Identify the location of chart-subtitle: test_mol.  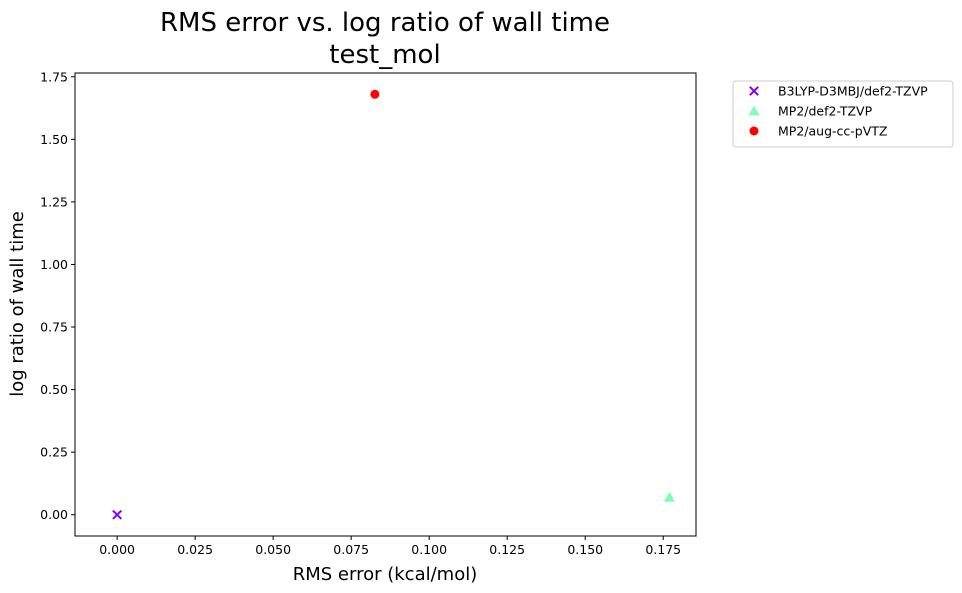
(384, 55).